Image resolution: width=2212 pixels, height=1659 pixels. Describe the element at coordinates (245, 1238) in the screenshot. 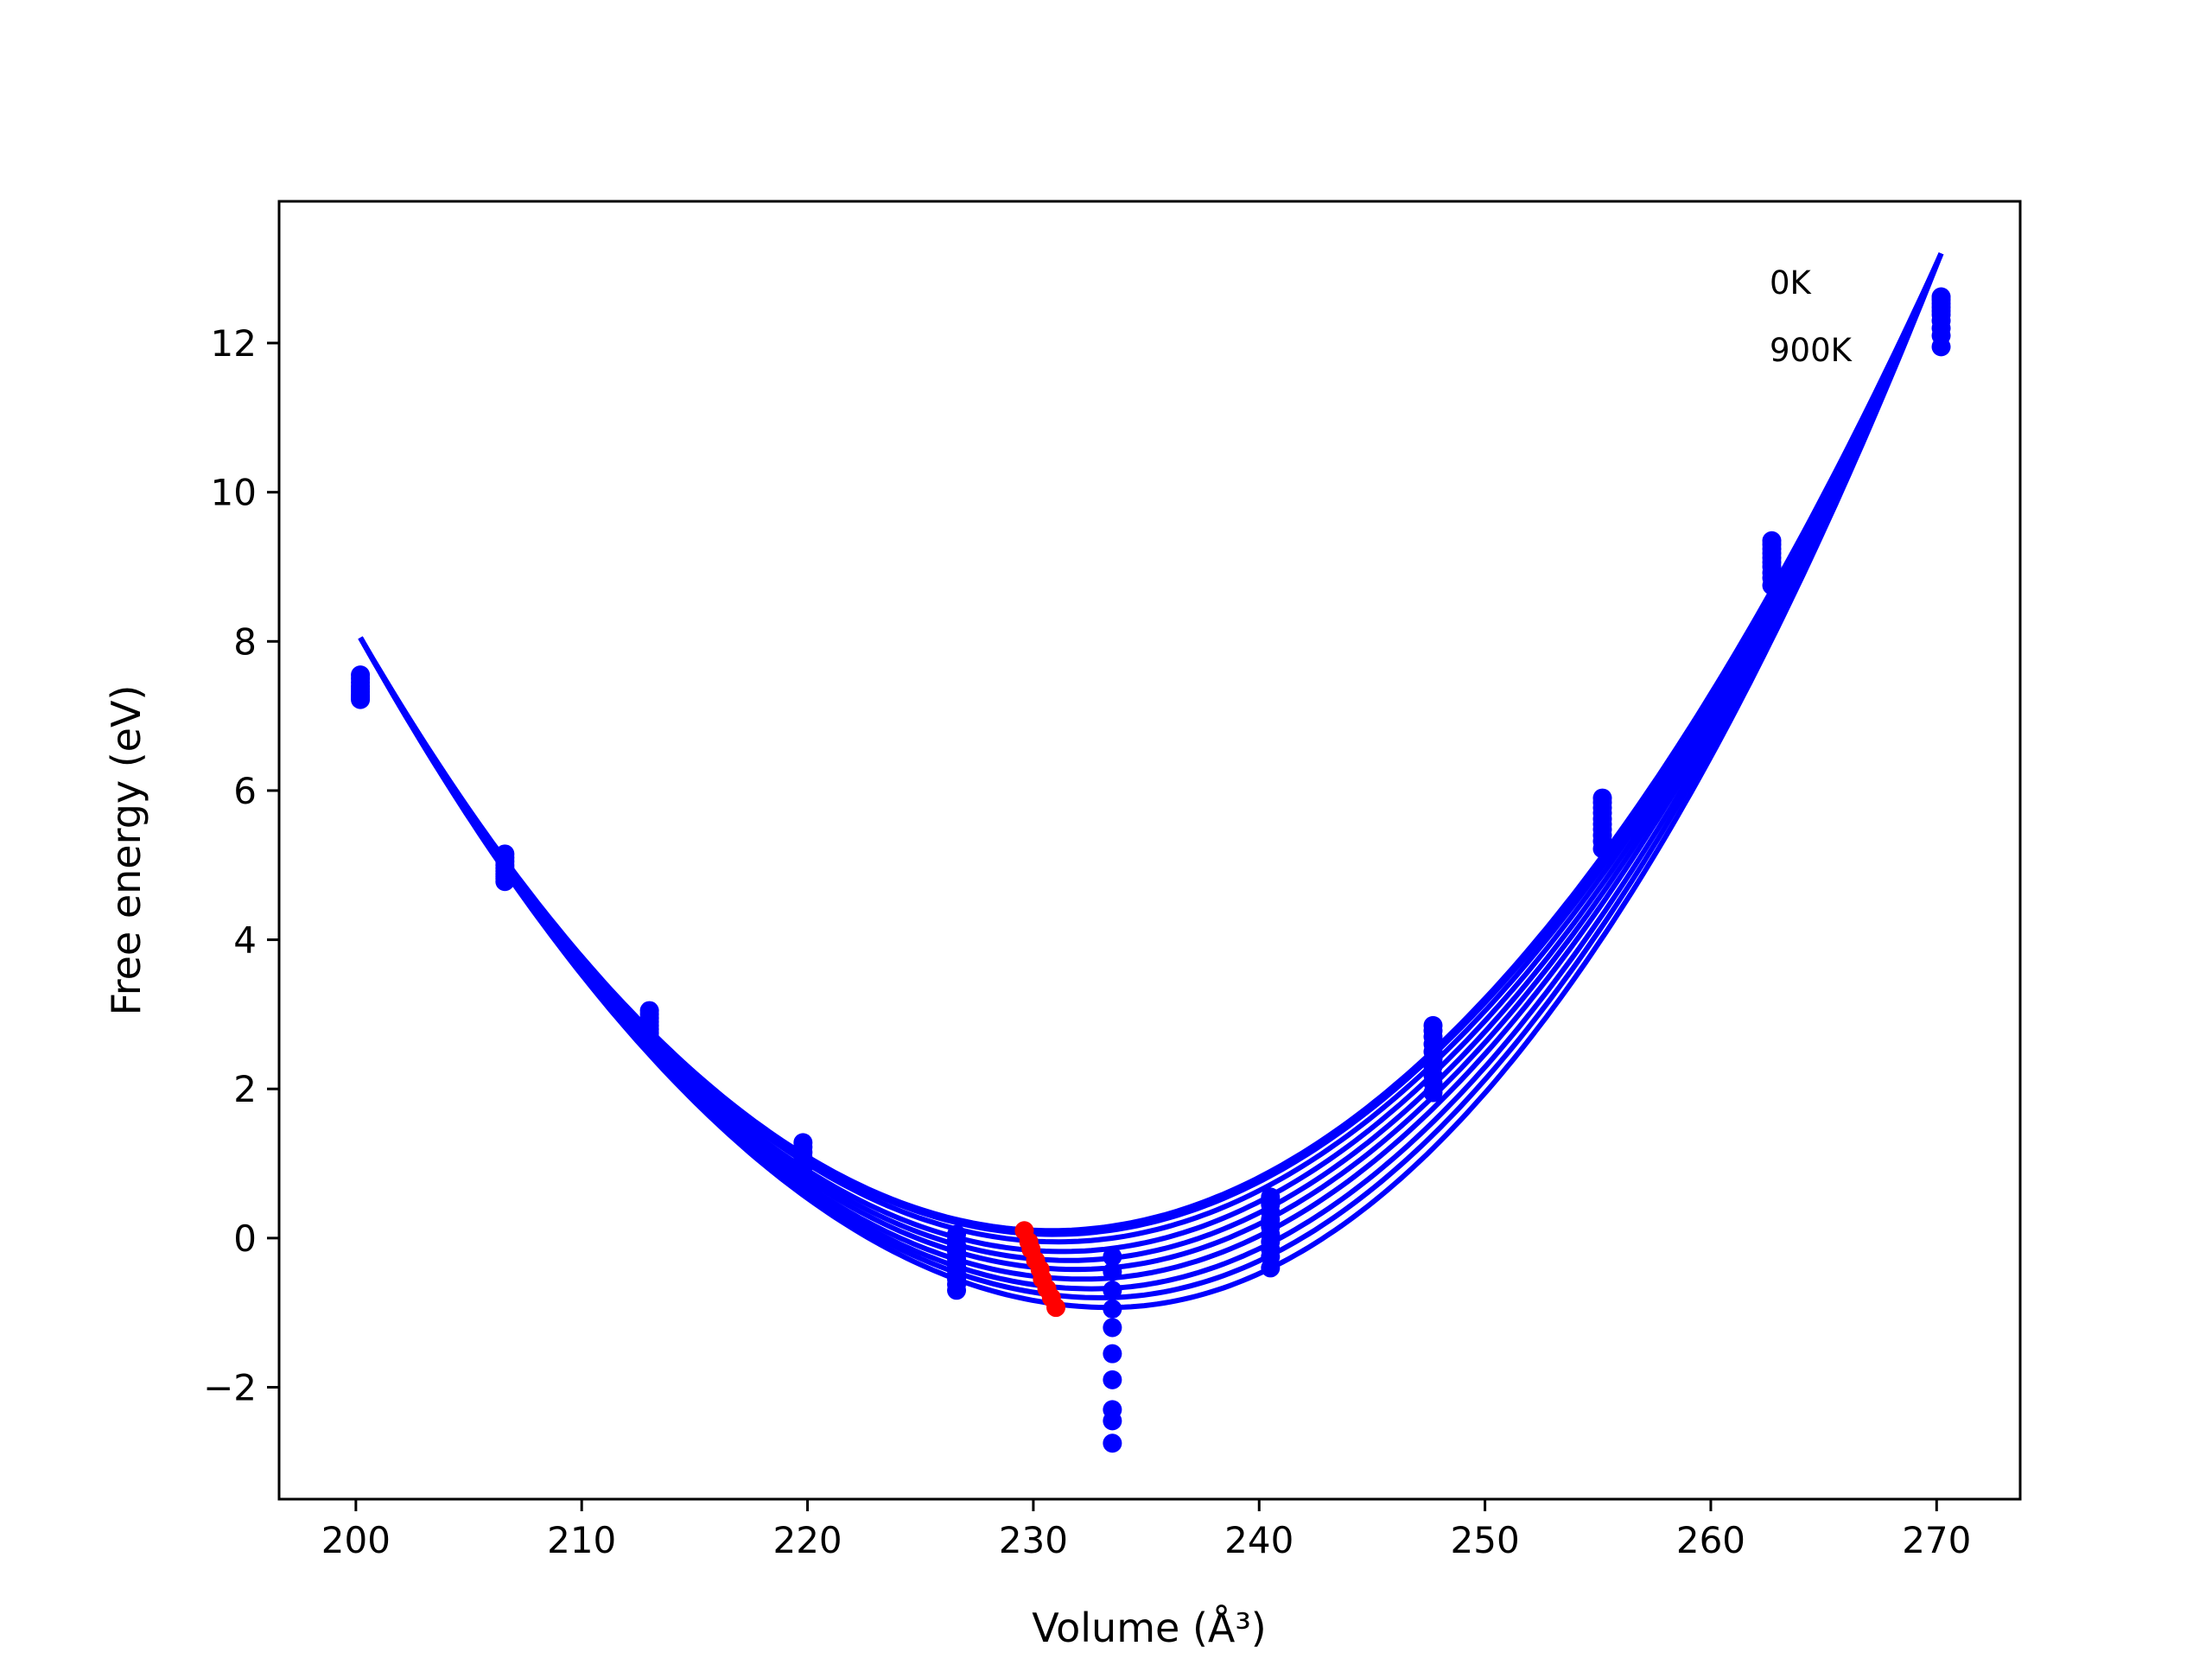

I see `y-tick-label: 0` at that location.